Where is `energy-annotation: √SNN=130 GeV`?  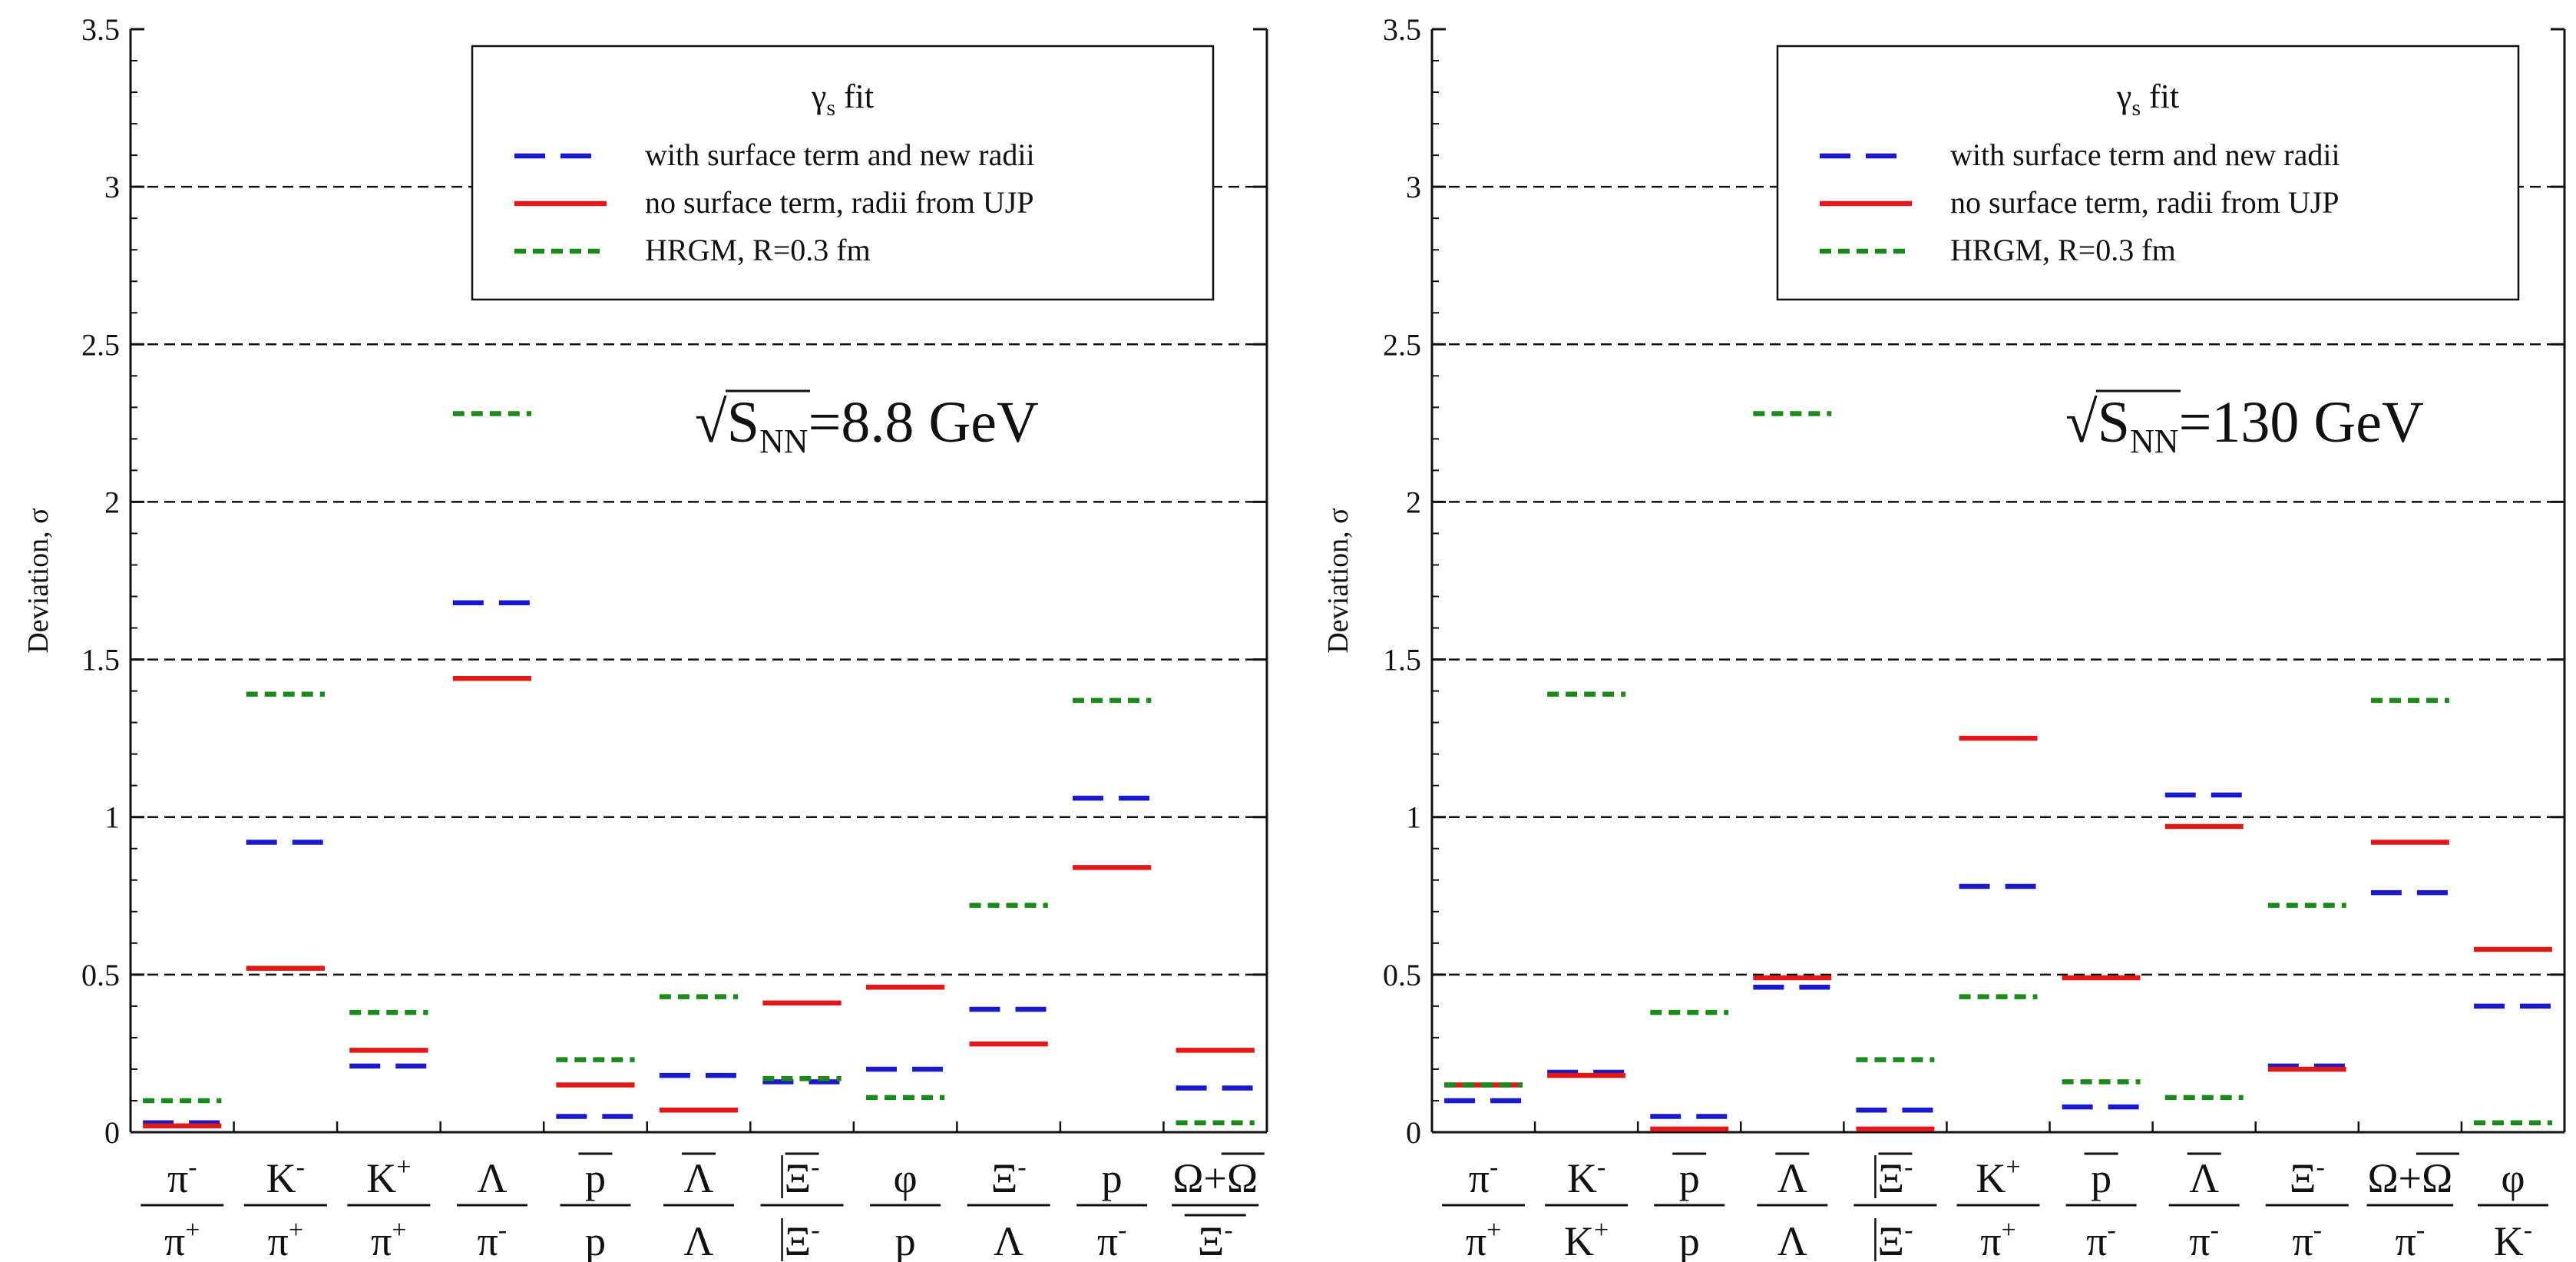 energy-annotation: √SNN=130 GeV is located at coordinates (2244, 425).